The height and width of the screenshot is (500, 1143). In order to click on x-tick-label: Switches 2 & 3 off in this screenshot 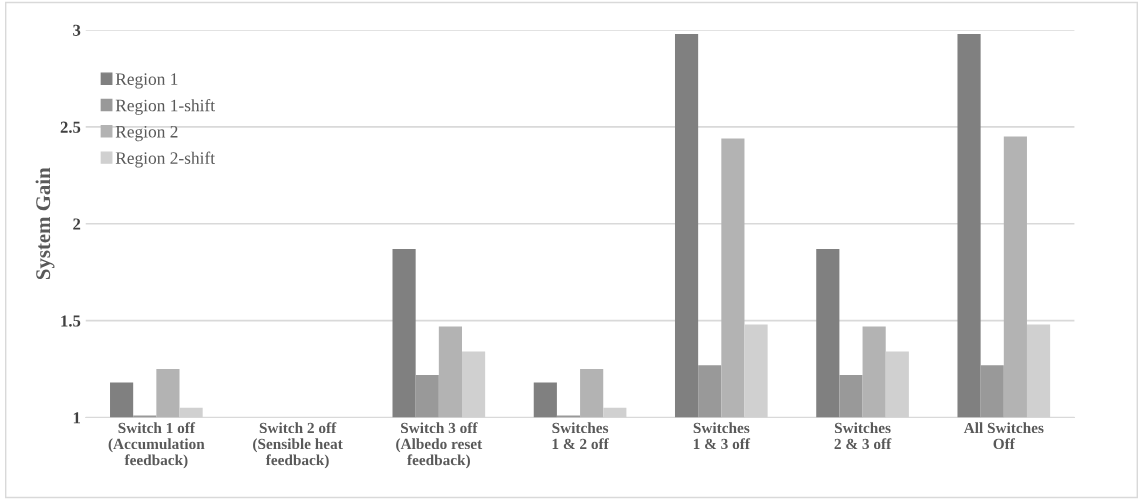, I will do `click(863, 436)`.